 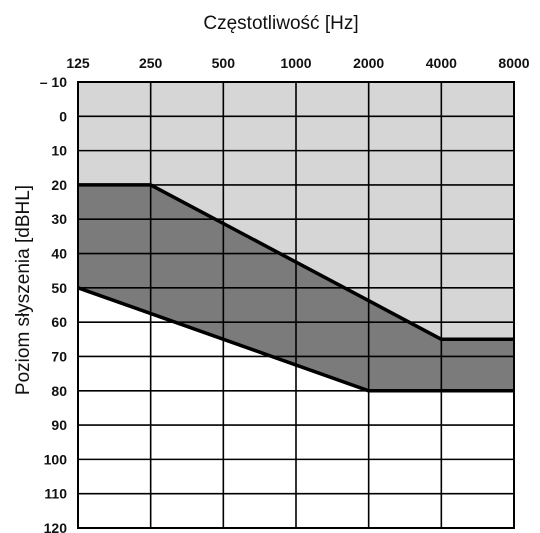 I want to click on y-tick-label: – 10, so click(x=53, y=82).